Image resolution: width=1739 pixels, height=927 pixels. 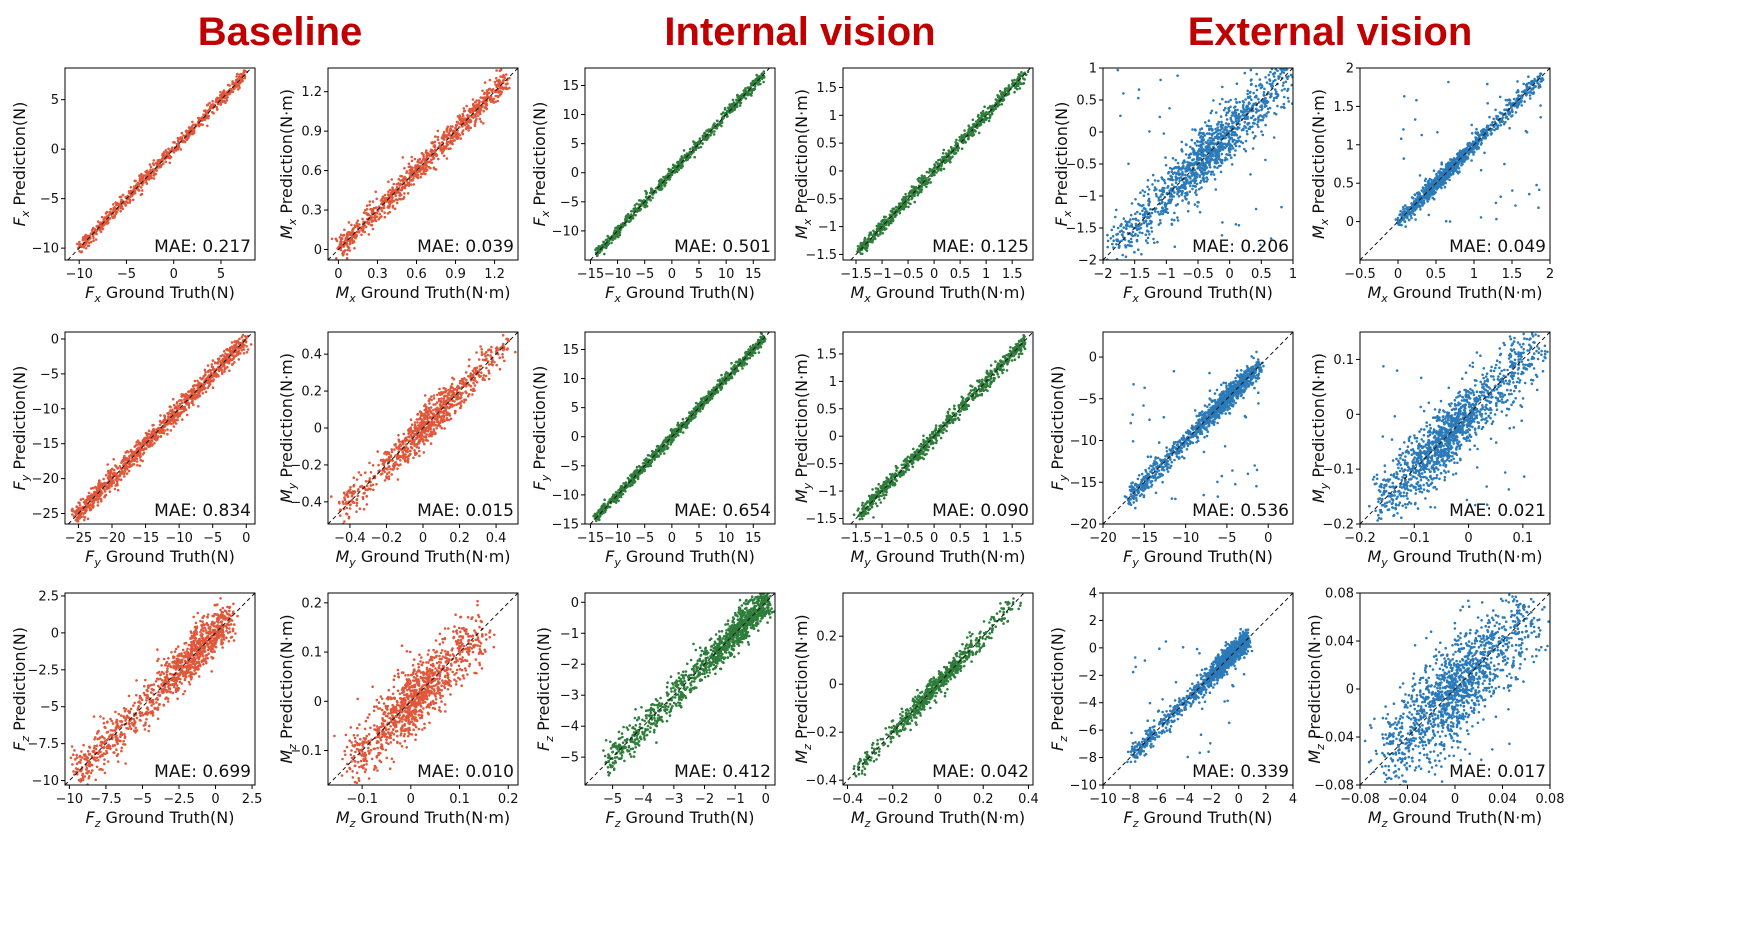 I want to click on x-tick-label: 0.5, so click(x=1261, y=274).